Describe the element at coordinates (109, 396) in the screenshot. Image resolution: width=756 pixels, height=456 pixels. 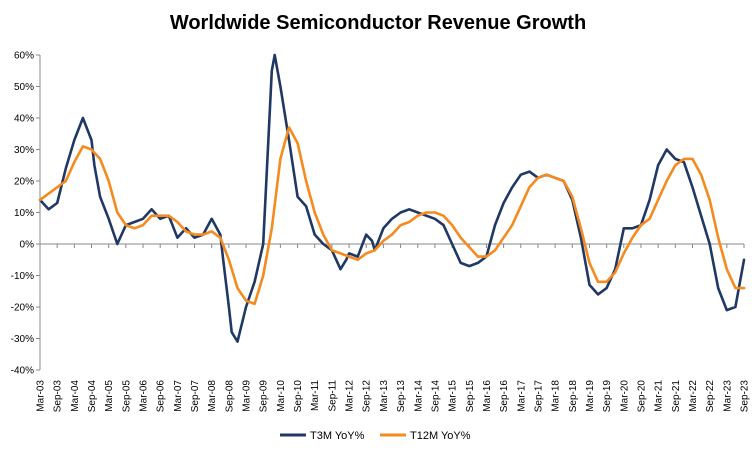
I see `x-tick-label: Mar-05` at that location.